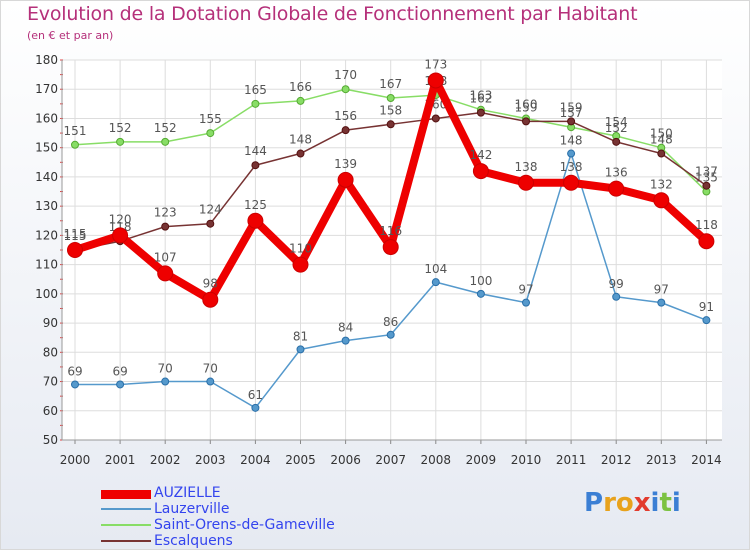  I want to click on y-tick-label: 150, so click(46, 148).